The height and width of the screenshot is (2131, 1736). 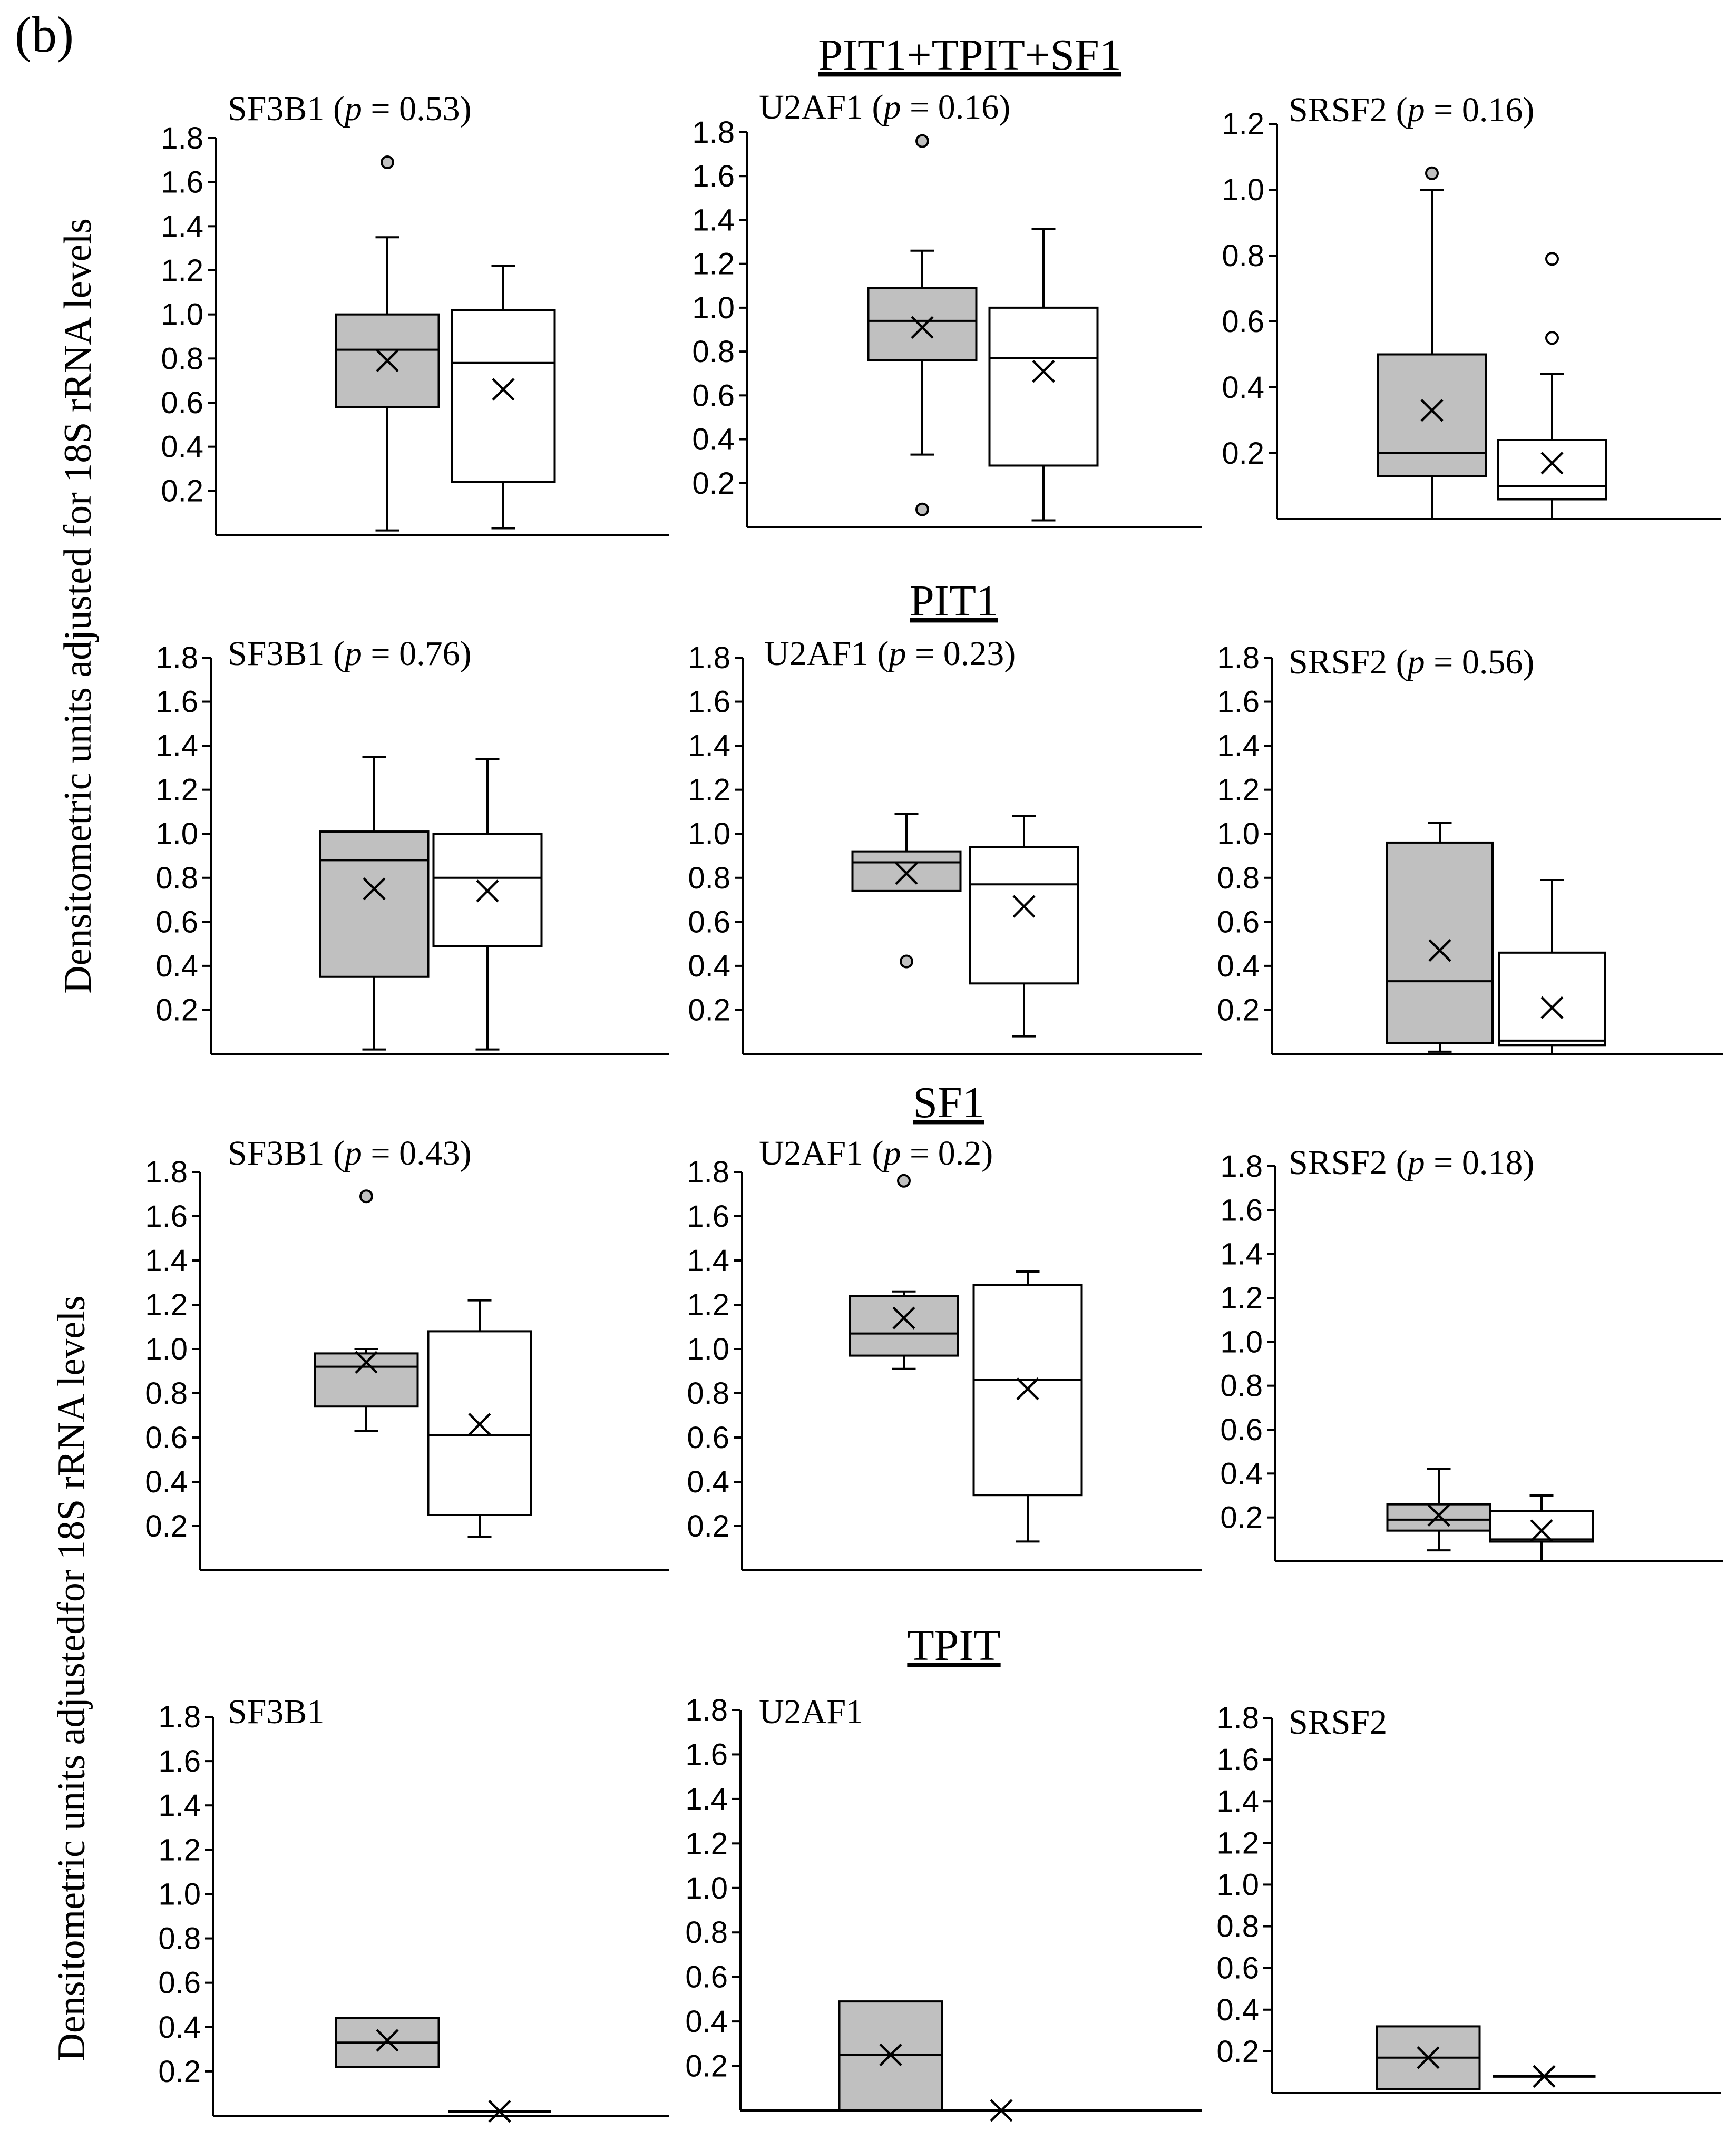 I want to click on panel-title: U2AF1 (p = 0.2), so click(x=876, y=1153).